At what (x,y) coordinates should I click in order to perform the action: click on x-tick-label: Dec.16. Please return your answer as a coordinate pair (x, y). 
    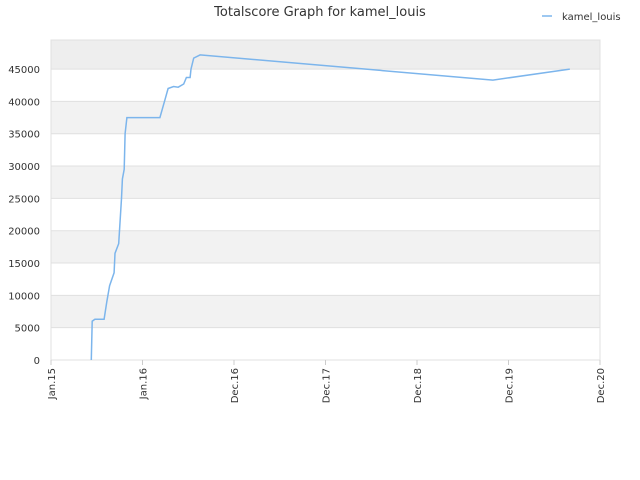
    Looking at the image, I should click on (235, 385).